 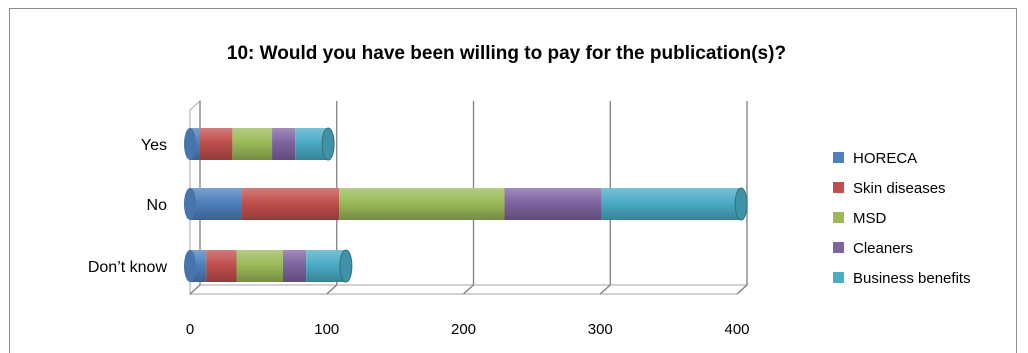 What do you see at coordinates (157, 205) in the screenshot?
I see `category-label: No` at bounding box center [157, 205].